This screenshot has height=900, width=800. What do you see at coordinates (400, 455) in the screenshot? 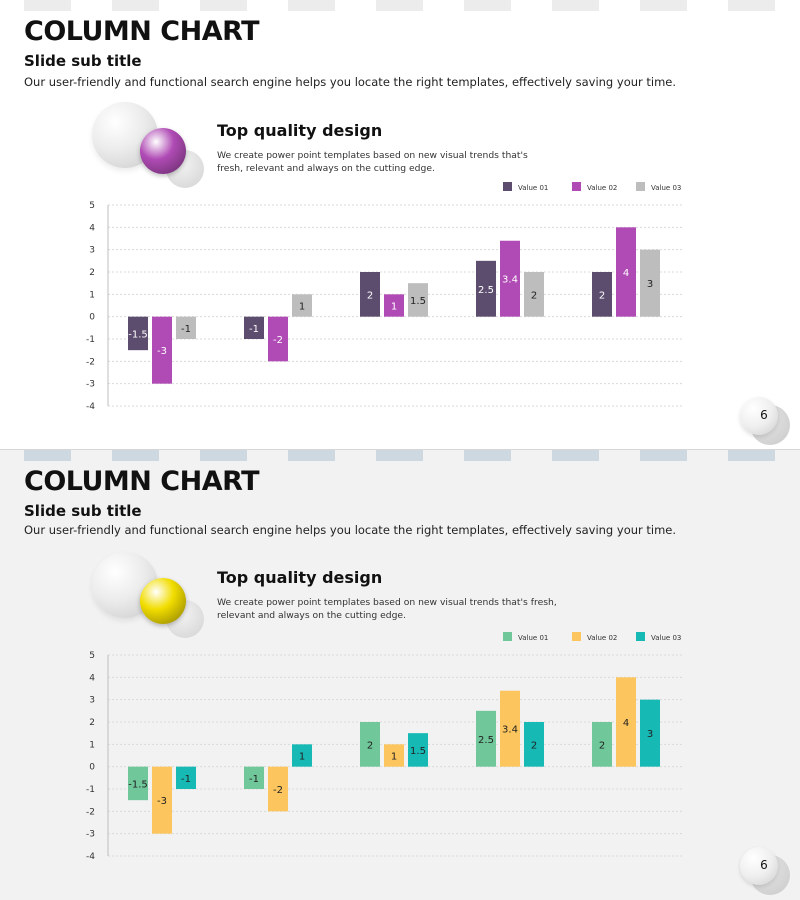
I see `top-decoration-bar` at bounding box center [400, 455].